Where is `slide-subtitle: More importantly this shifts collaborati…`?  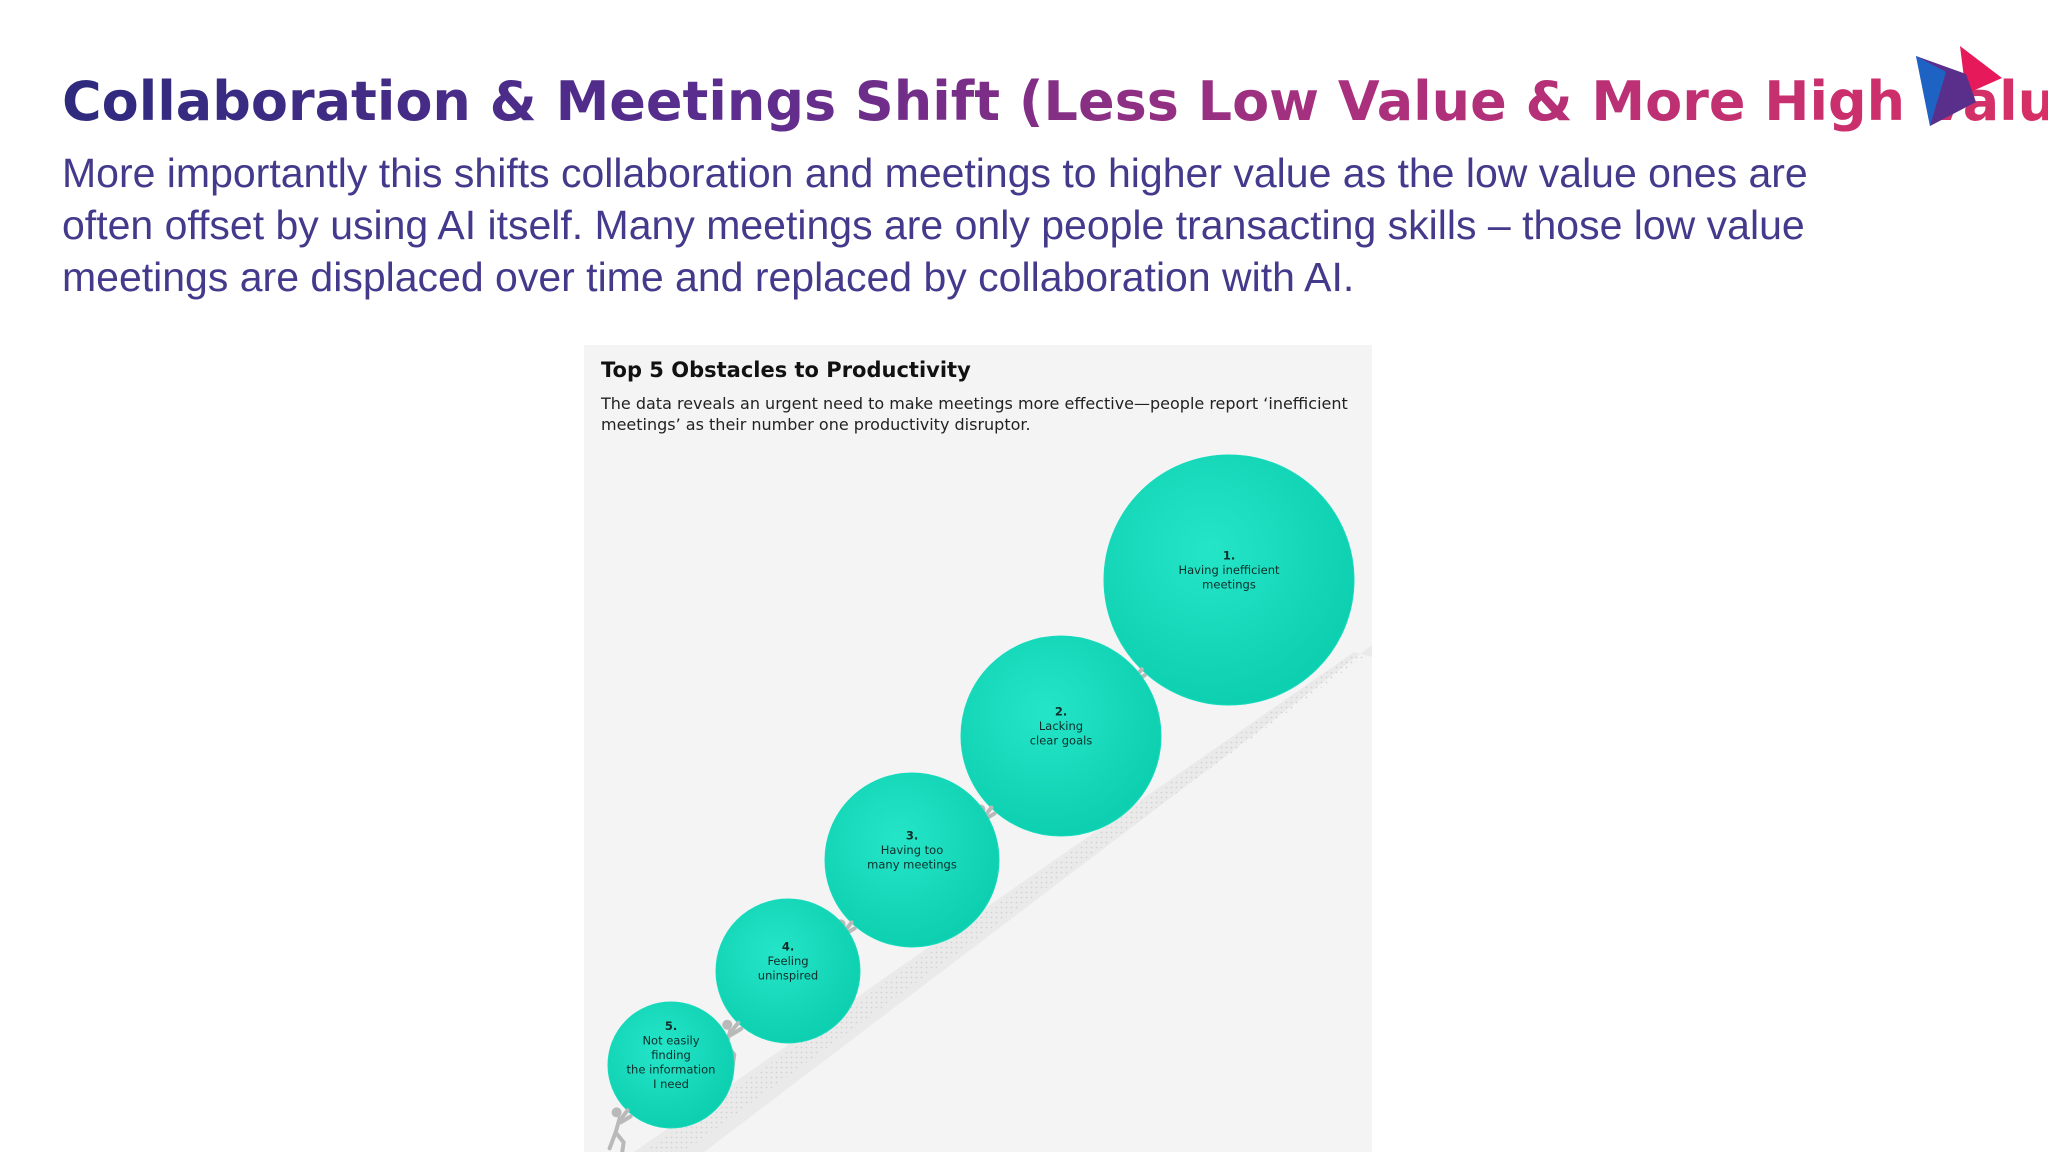 slide-subtitle: More importantly this shifts collaborati… is located at coordinates (935, 225).